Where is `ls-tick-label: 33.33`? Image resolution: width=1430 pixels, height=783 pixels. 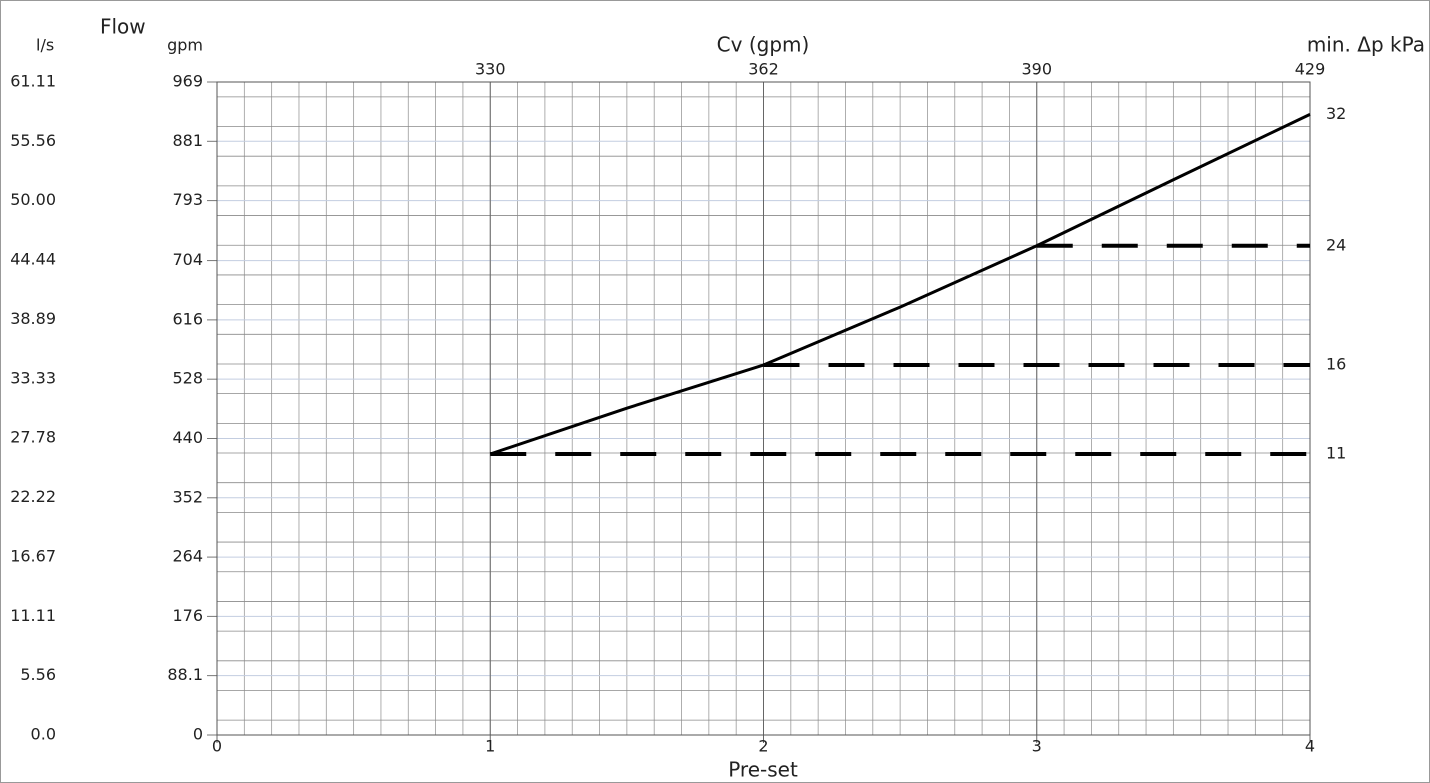 ls-tick-label: 33.33 is located at coordinates (33, 377).